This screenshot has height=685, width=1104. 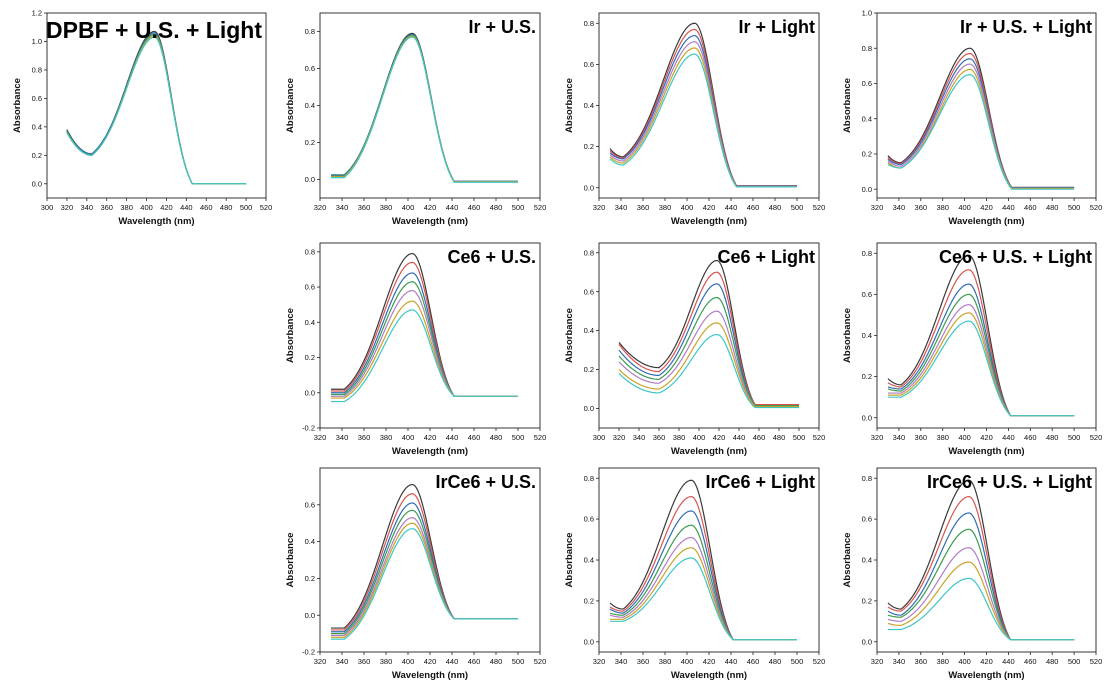 What do you see at coordinates (430, 335) in the screenshot?
I see `plot-frame` at bounding box center [430, 335].